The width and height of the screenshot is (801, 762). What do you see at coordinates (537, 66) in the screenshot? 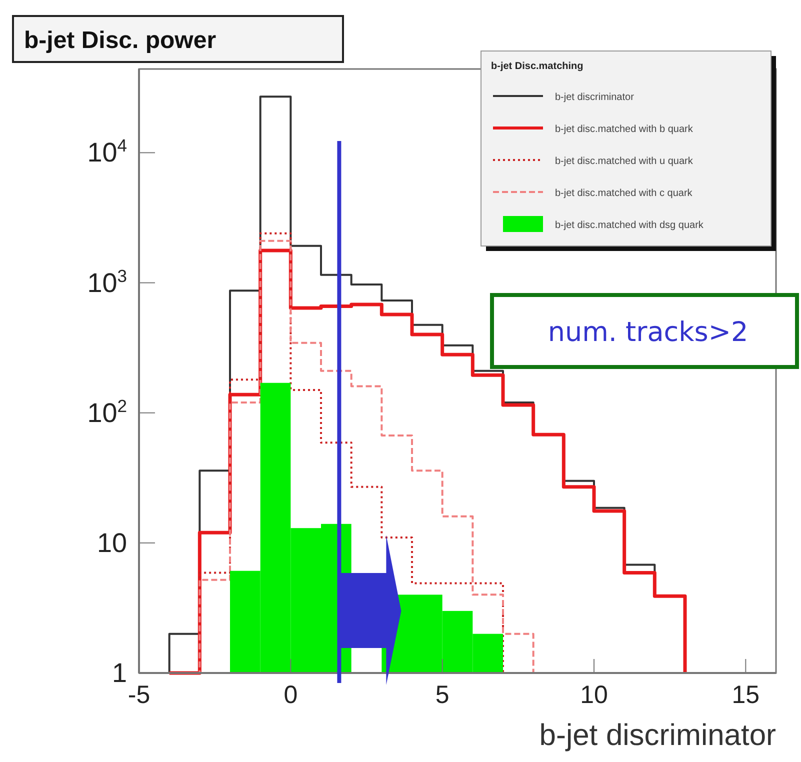
I see `legend-title: b-jet Disc.matching` at bounding box center [537, 66].